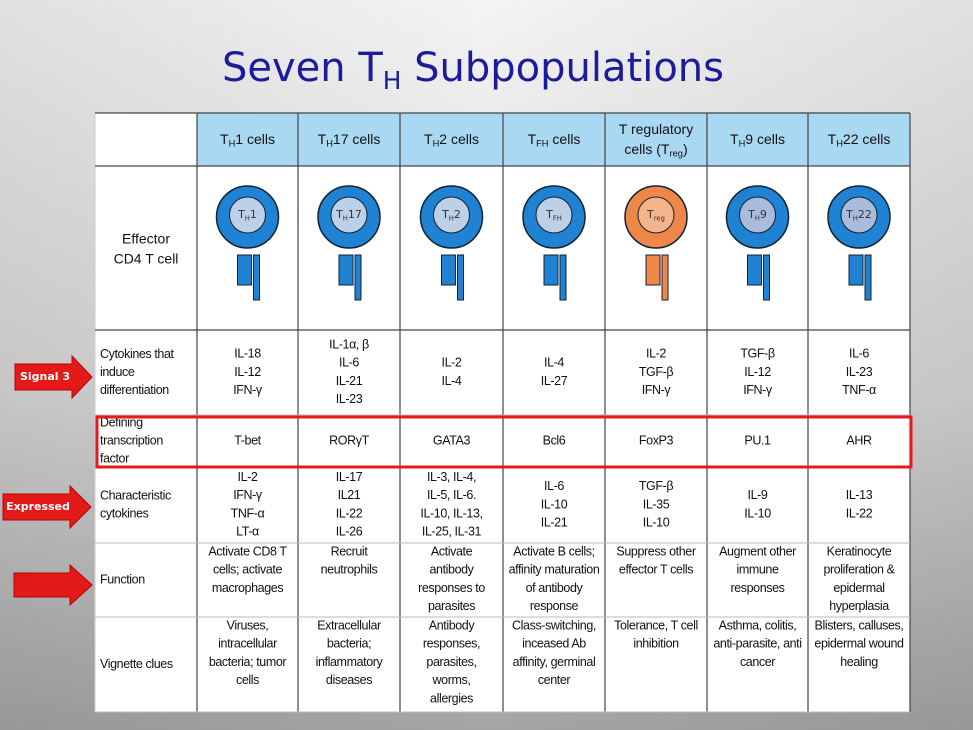 The height and width of the screenshot is (730, 973). What do you see at coordinates (356, 139) in the screenshot?
I see `text-segment: 17 cells` at bounding box center [356, 139].